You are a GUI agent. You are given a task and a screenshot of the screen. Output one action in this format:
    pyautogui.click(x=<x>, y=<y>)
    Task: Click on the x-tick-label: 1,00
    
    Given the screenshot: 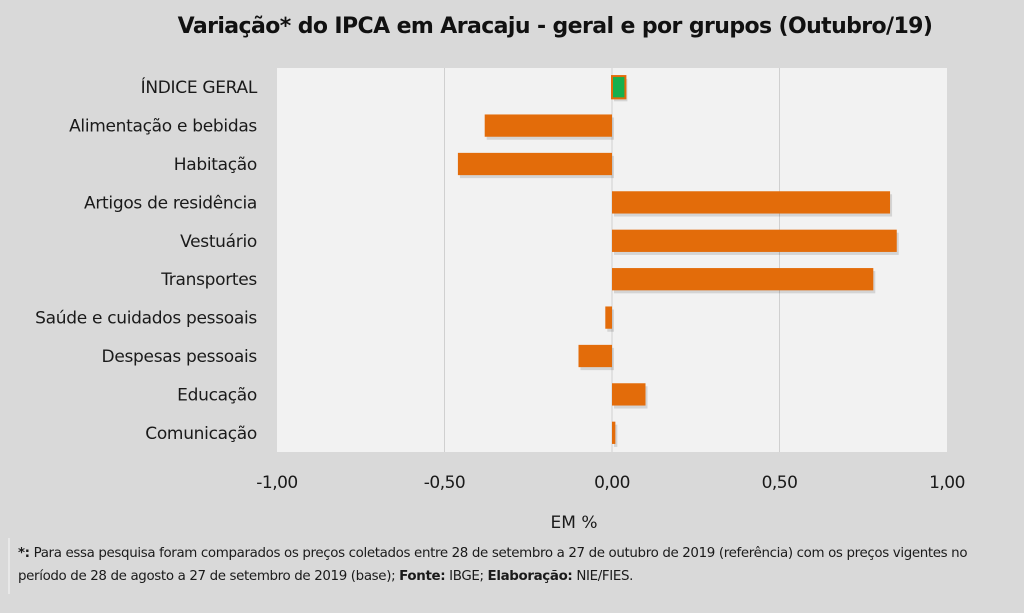 What is the action you would take?
    pyautogui.click(x=947, y=483)
    